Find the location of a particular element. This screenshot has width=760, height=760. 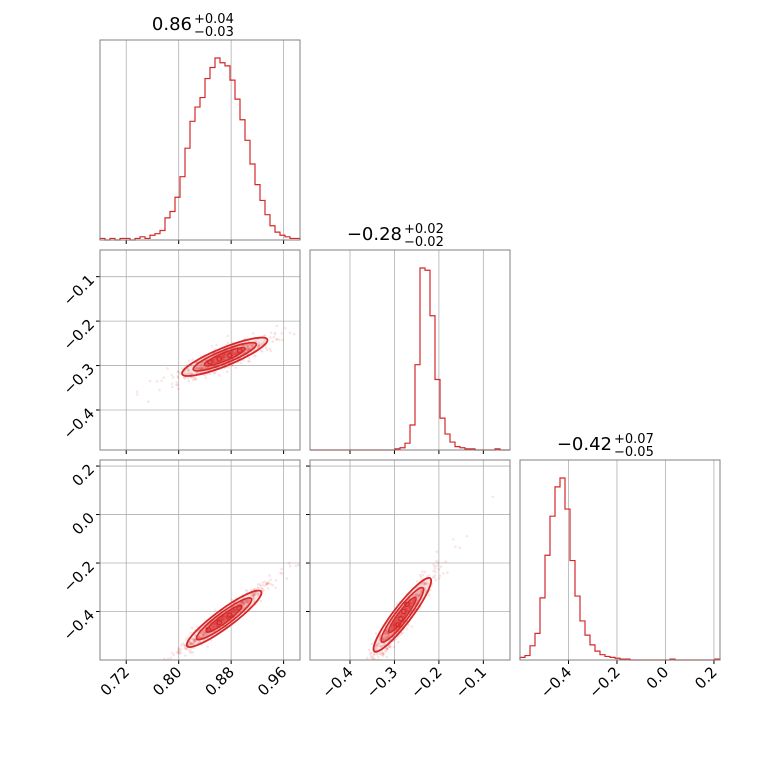

histogram-title-minus: −0.05 is located at coordinates (634, 452).